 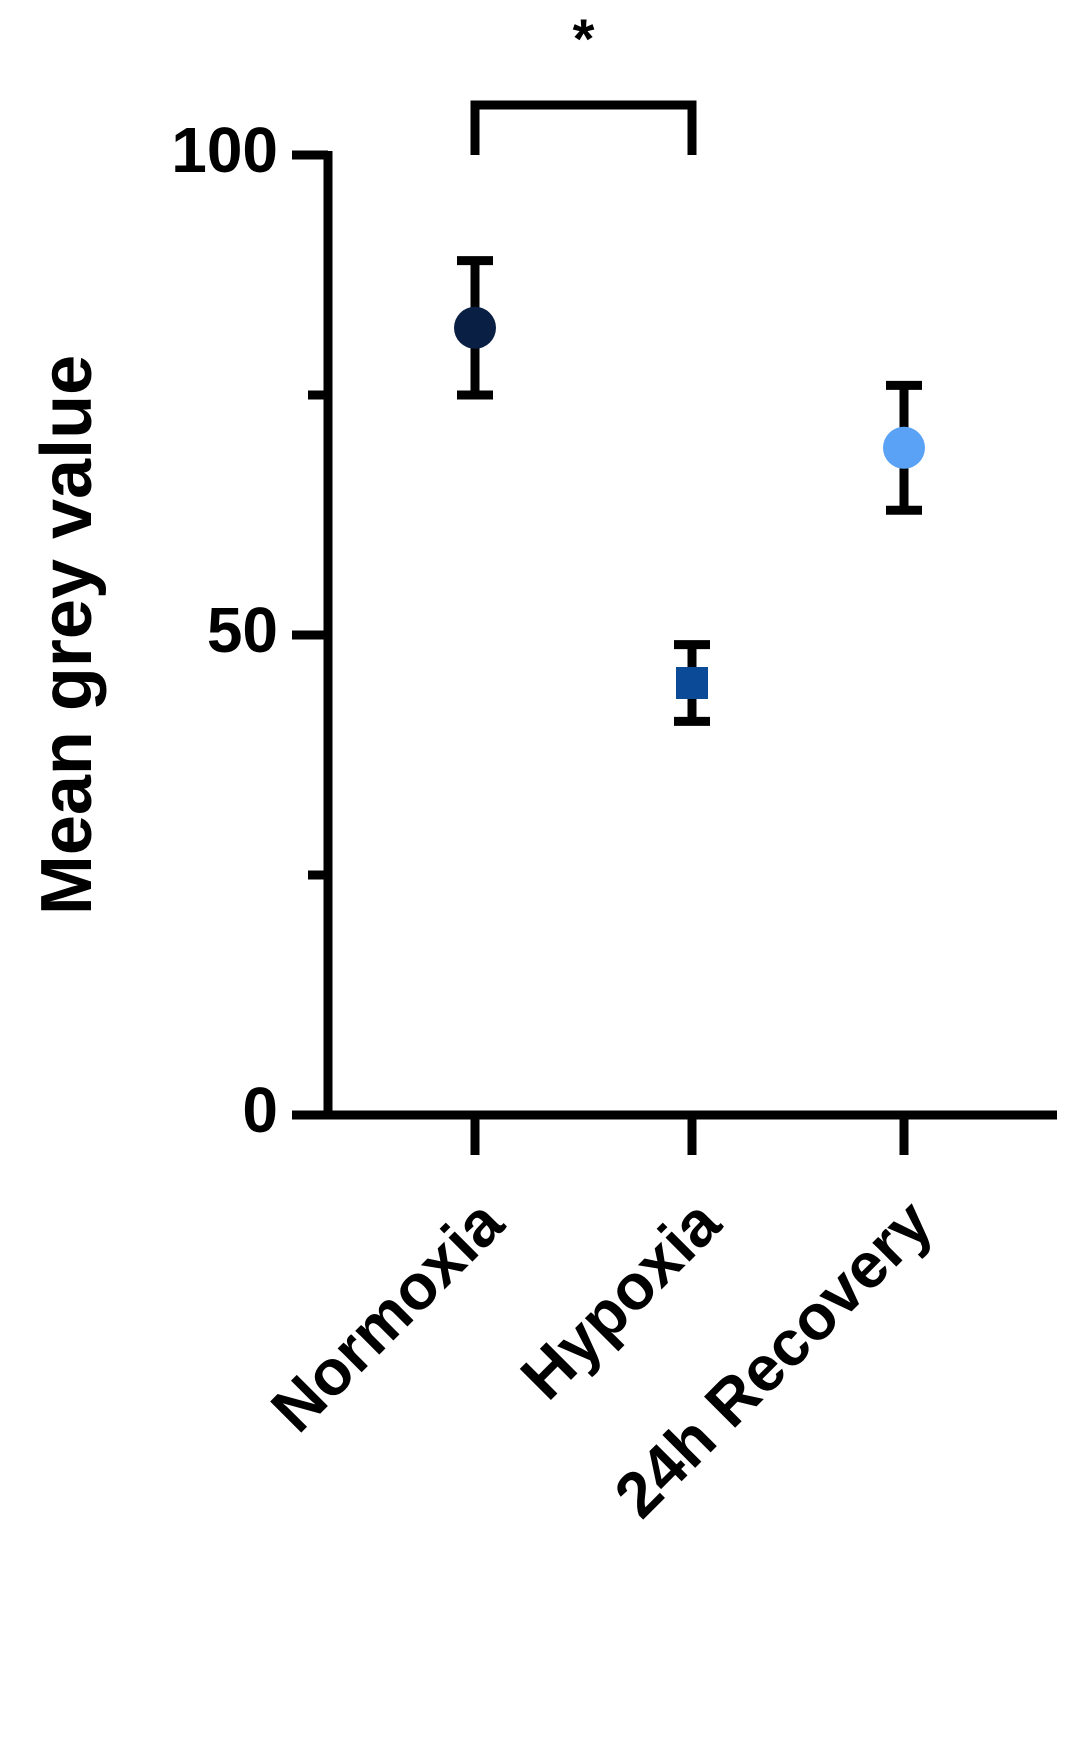 I want to click on significance-label: *, so click(x=584, y=38).